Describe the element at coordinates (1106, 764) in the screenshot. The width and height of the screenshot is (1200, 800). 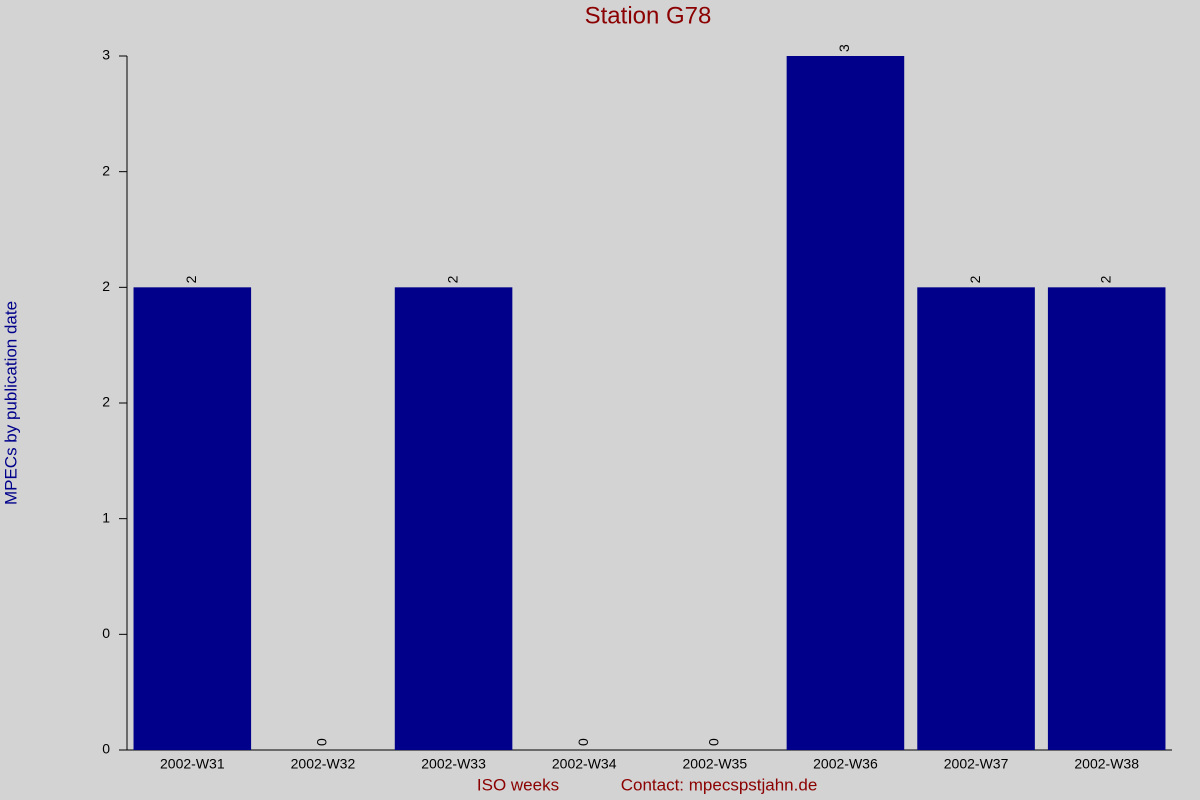
I see `x-tick-label: 2002-W38` at that location.